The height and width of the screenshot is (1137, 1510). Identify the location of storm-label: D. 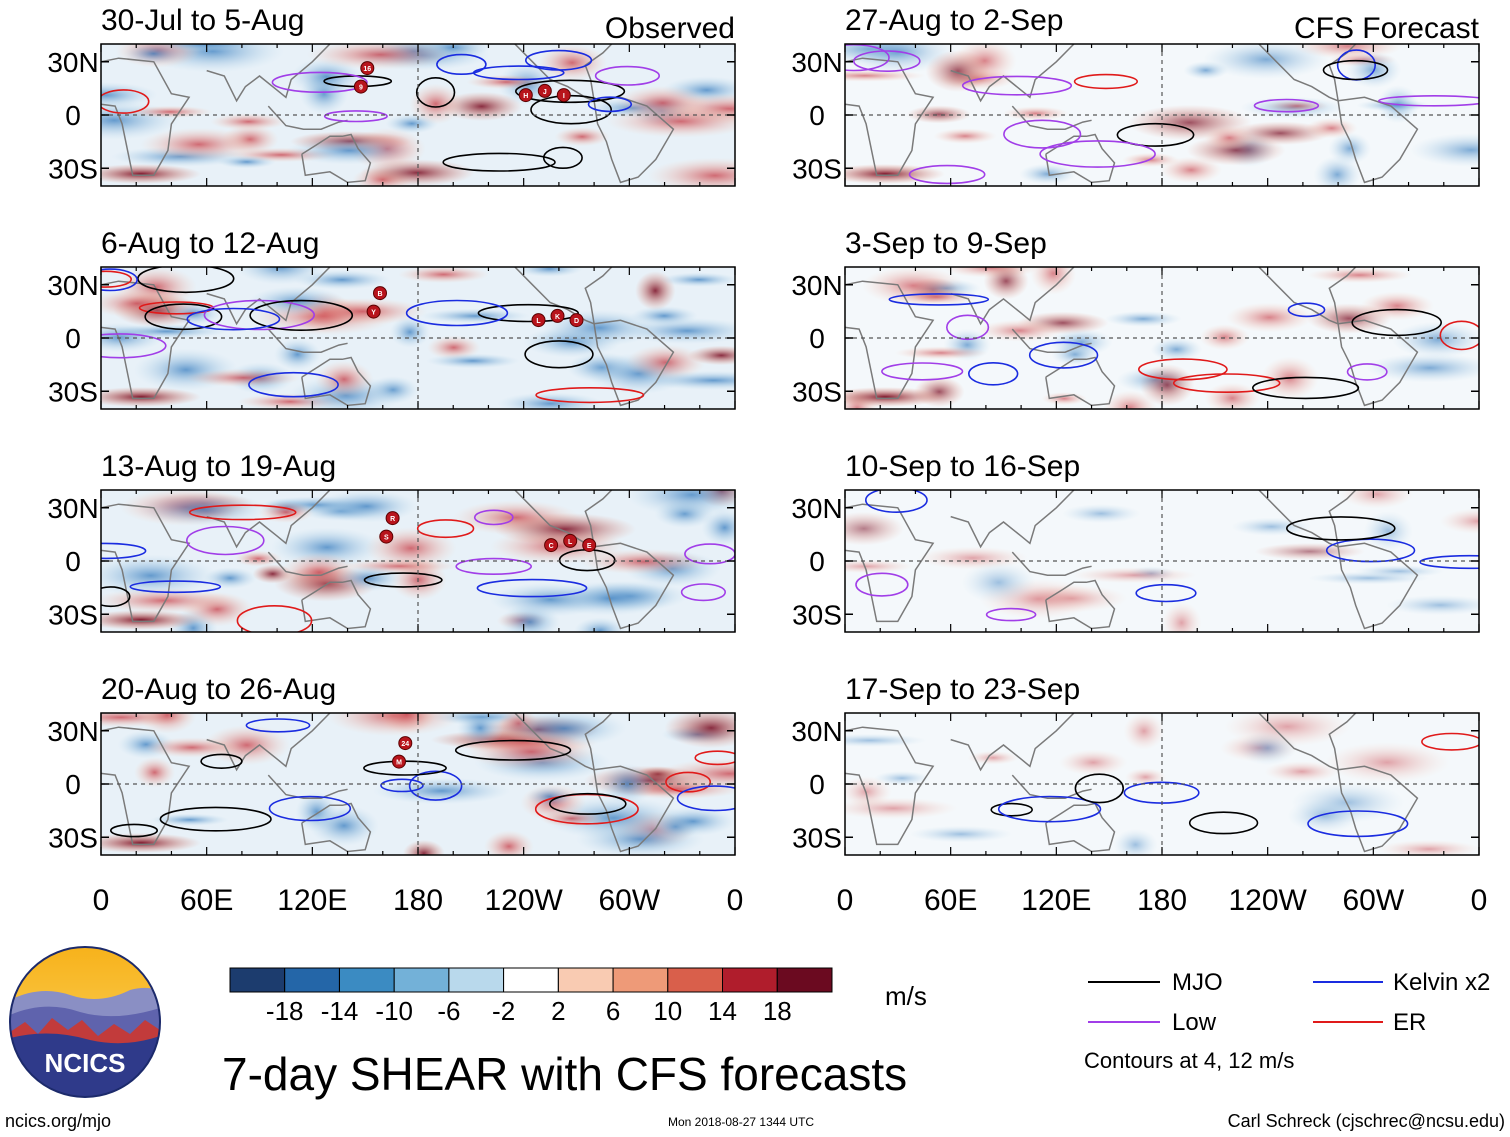
(576, 321).